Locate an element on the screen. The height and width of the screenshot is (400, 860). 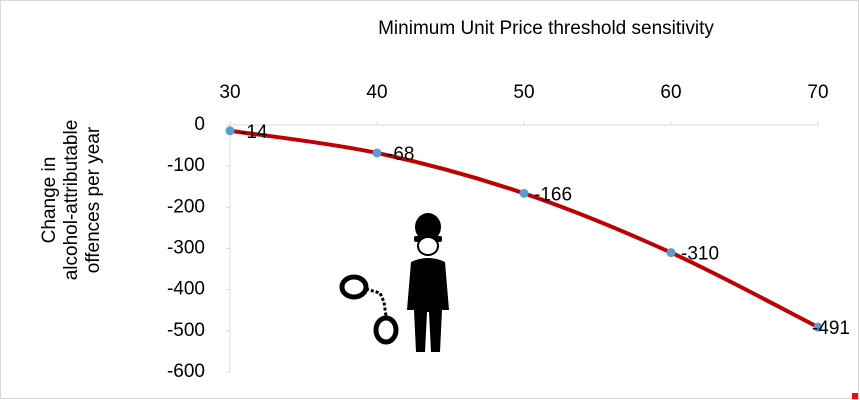
data-label: -491 is located at coordinates (831, 328).